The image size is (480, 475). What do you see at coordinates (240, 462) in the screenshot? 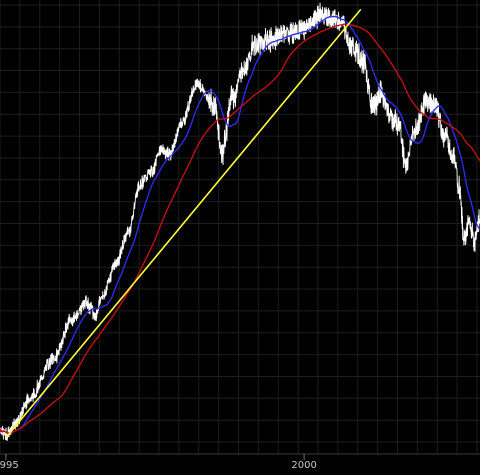
I see `x-axis: 1995 2000` at bounding box center [240, 462].